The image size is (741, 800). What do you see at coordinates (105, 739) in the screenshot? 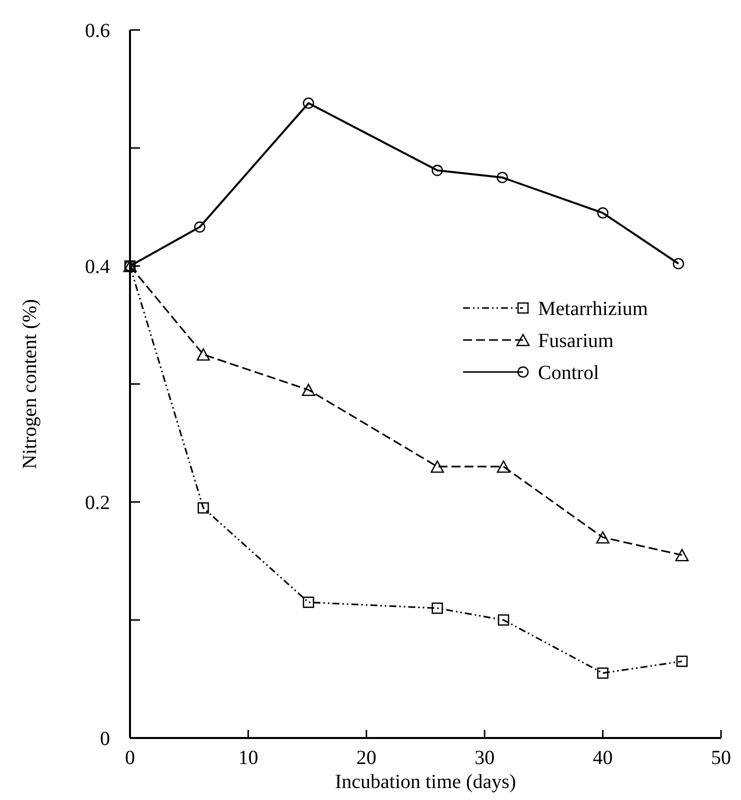
I see `y-tick-label: 0` at bounding box center [105, 739].